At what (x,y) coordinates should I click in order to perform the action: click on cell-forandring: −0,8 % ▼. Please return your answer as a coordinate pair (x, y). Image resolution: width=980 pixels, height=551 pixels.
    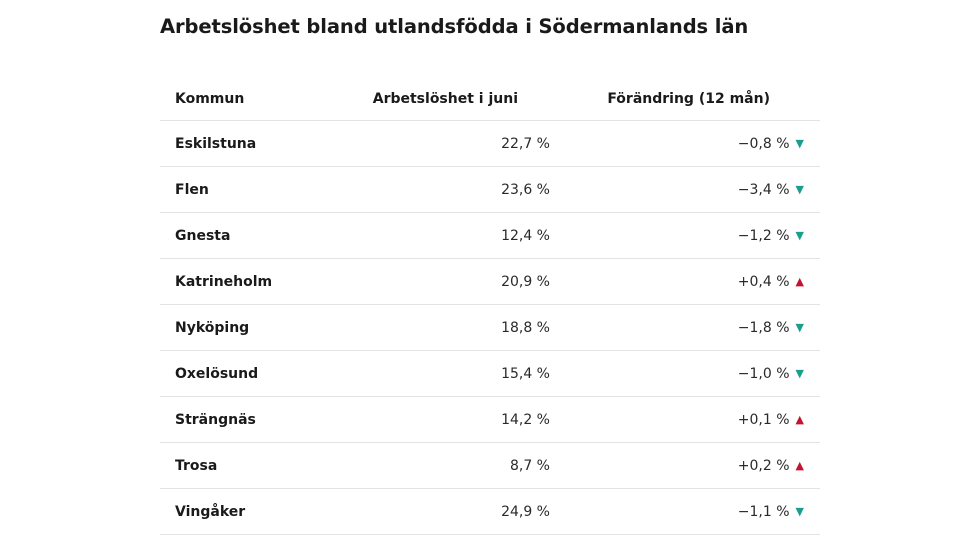
    Looking at the image, I should click on (685, 143).